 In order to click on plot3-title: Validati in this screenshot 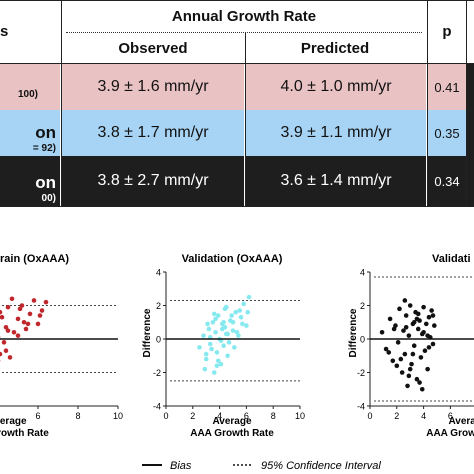, I will do `click(451, 259)`.